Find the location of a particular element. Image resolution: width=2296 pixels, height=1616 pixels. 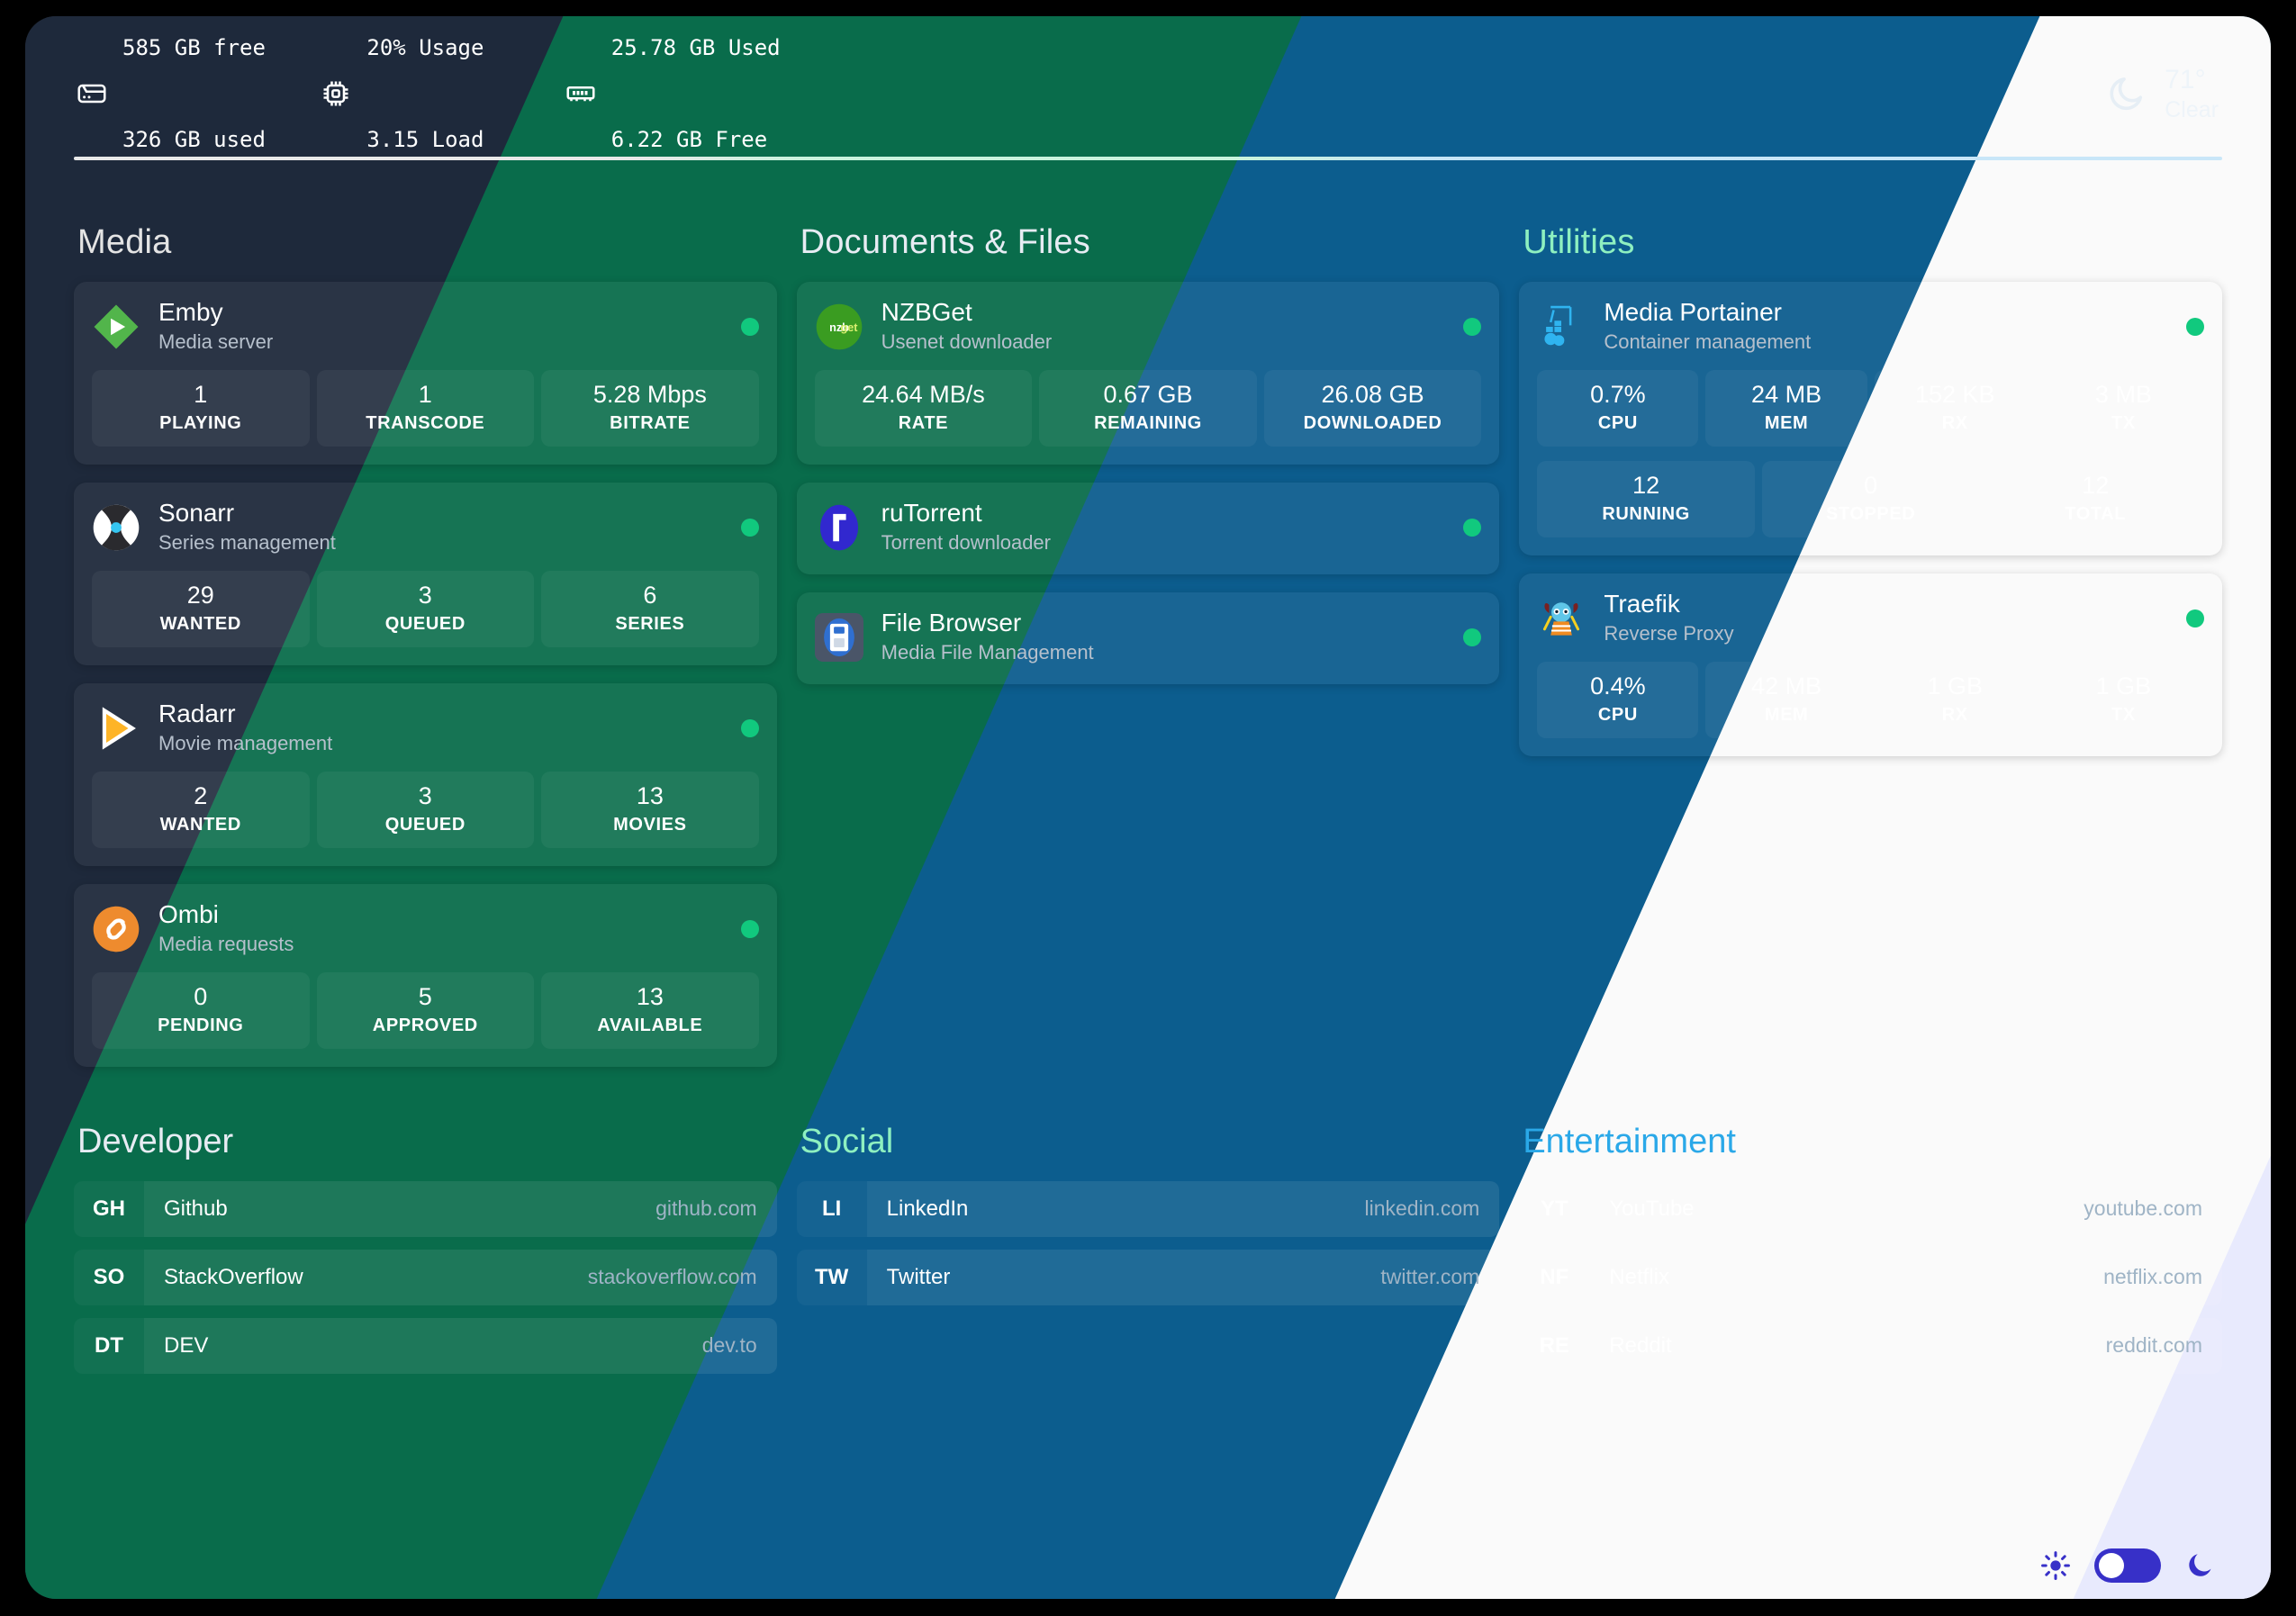

bookmark-link: LI LinkedIn linkedin.com is located at coordinates (1148, 1208).